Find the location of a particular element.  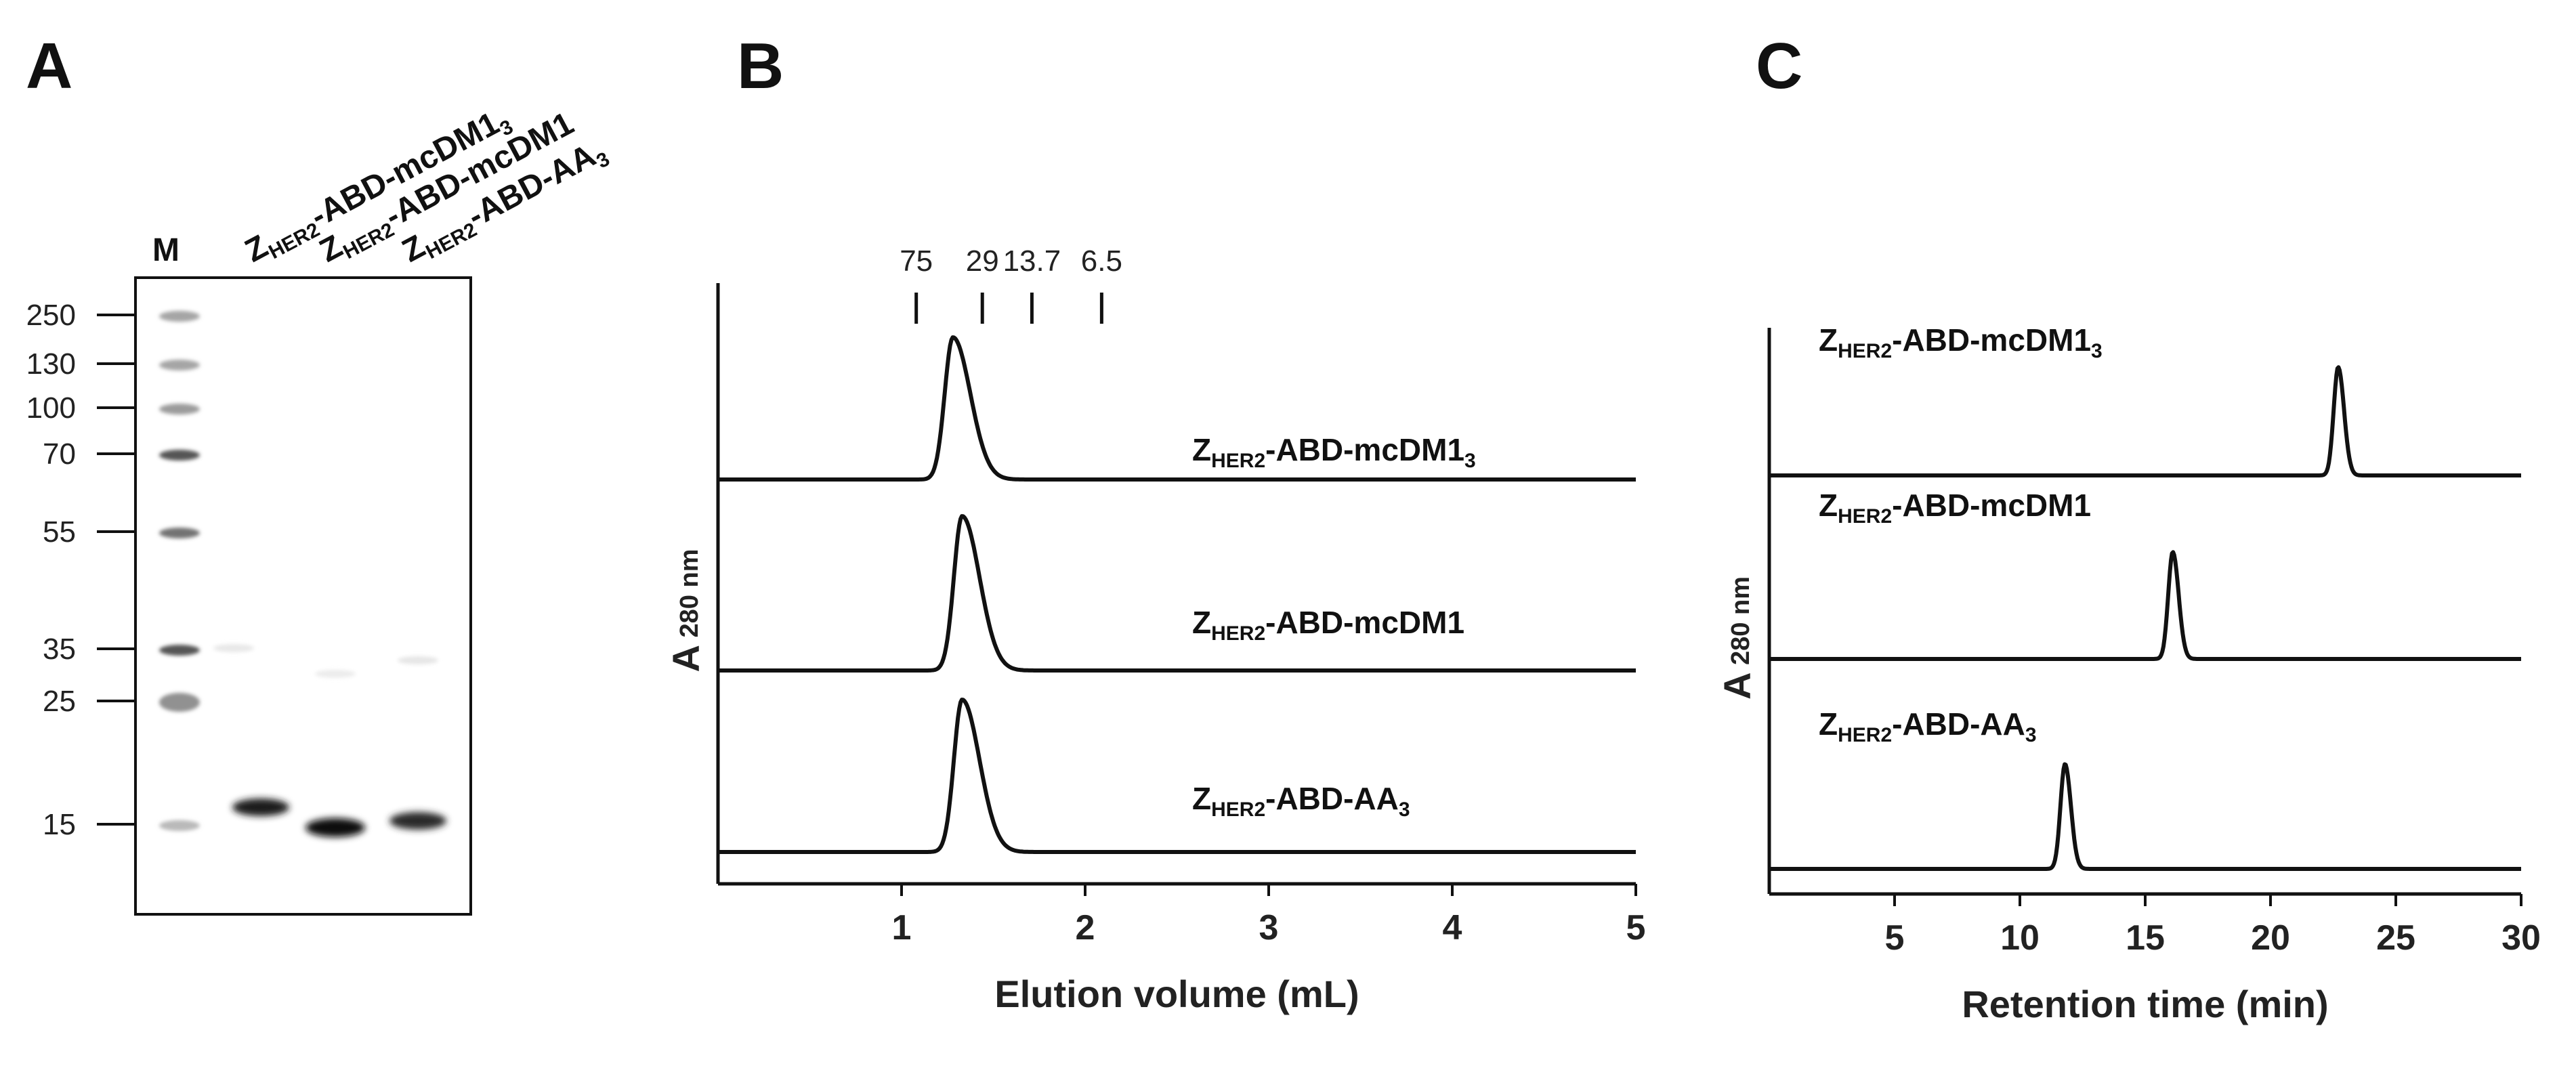

x-tick-label: 20 is located at coordinates (2270, 938).